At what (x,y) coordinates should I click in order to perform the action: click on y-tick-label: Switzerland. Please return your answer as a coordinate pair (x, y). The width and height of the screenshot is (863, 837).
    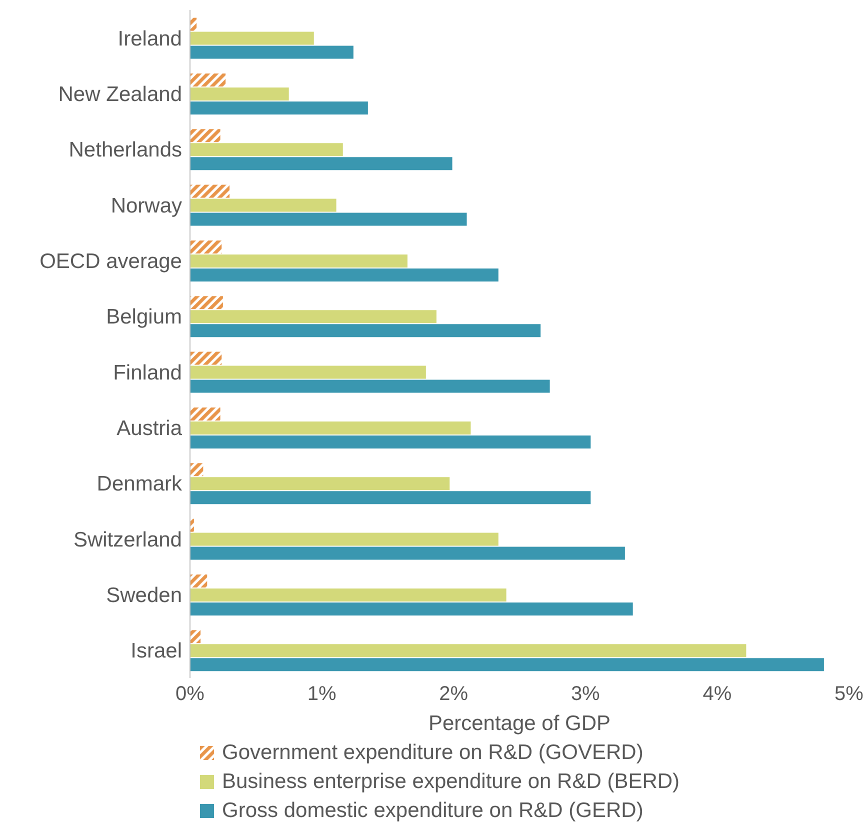
    Looking at the image, I should click on (127, 540).